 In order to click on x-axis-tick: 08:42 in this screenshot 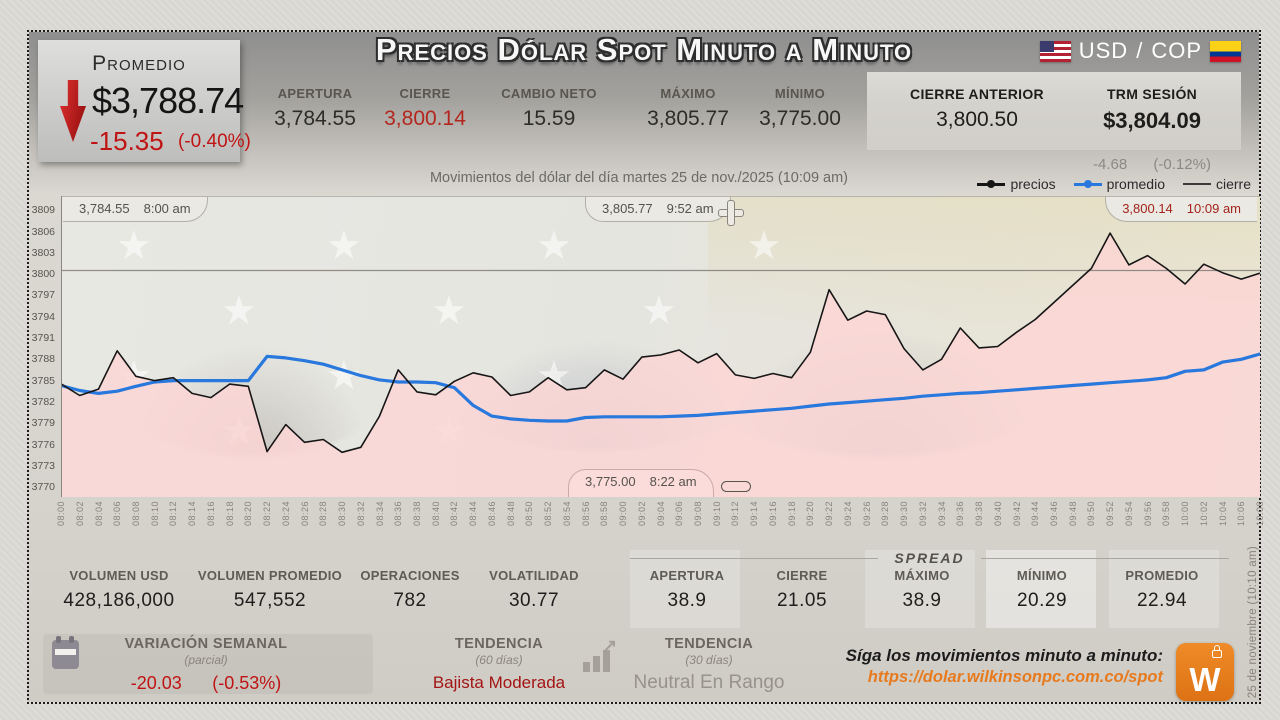, I will do `click(454, 514)`.